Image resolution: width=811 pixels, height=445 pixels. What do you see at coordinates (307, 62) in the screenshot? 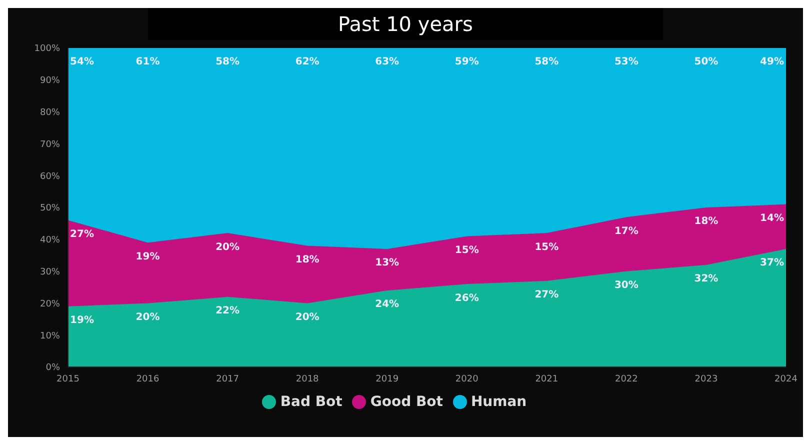
I see `data-label: 62%` at bounding box center [307, 62].